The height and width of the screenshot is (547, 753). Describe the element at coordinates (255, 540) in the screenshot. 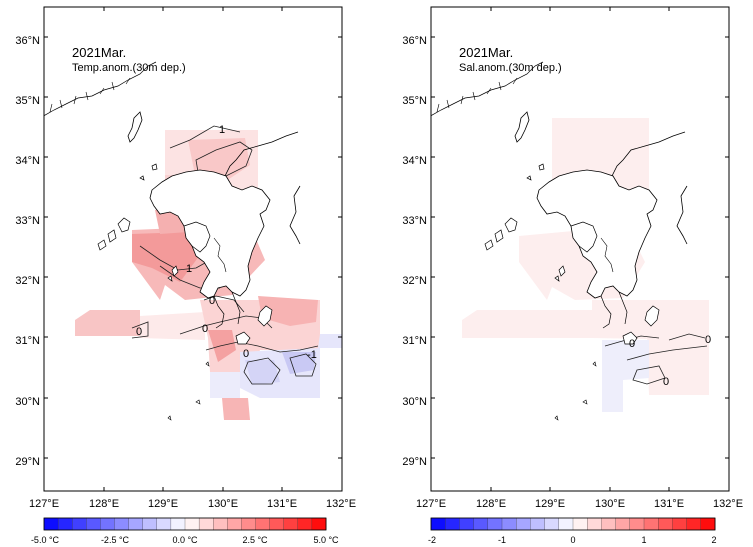

I see `temp-colorbar-label: 2.5 °C` at that location.